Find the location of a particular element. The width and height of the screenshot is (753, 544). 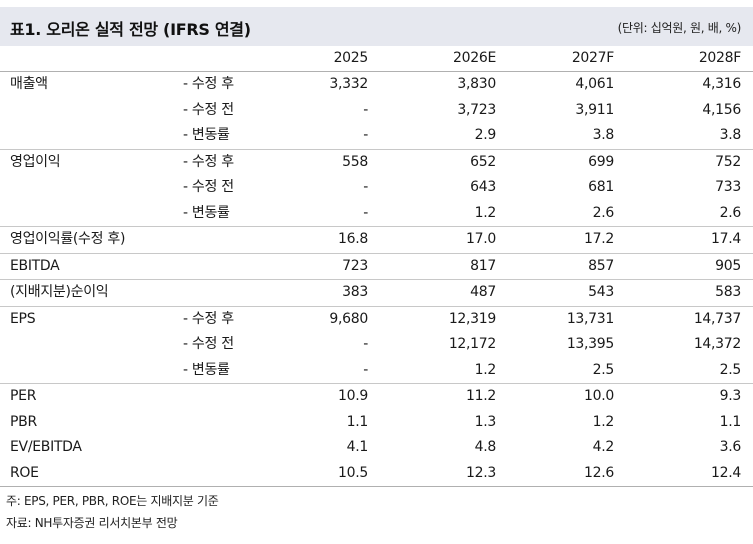

table-row: PBR 1.1 1.3 1.2 1.1 is located at coordinates (376, 423).